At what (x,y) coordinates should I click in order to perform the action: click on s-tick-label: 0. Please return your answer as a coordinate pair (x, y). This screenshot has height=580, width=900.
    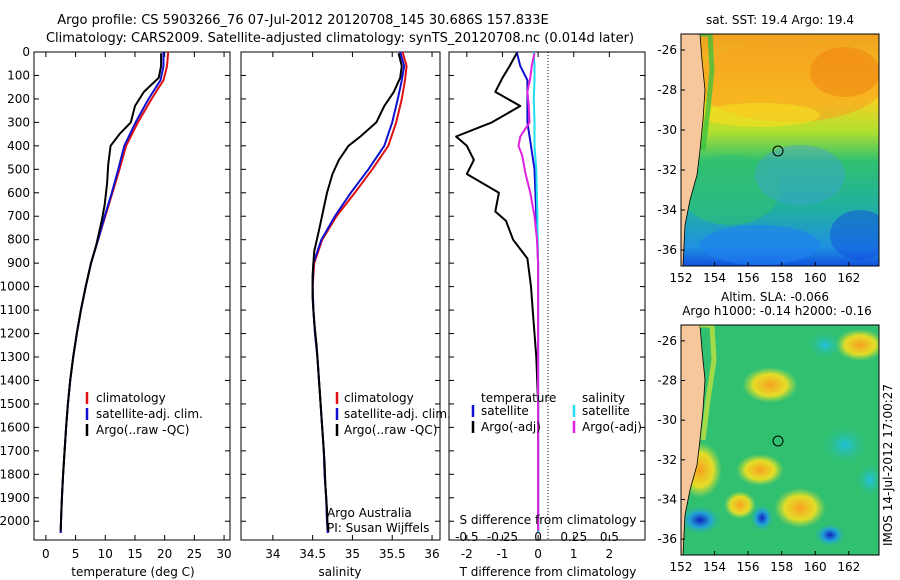
    Looking at the image, I should click on (538, 537).